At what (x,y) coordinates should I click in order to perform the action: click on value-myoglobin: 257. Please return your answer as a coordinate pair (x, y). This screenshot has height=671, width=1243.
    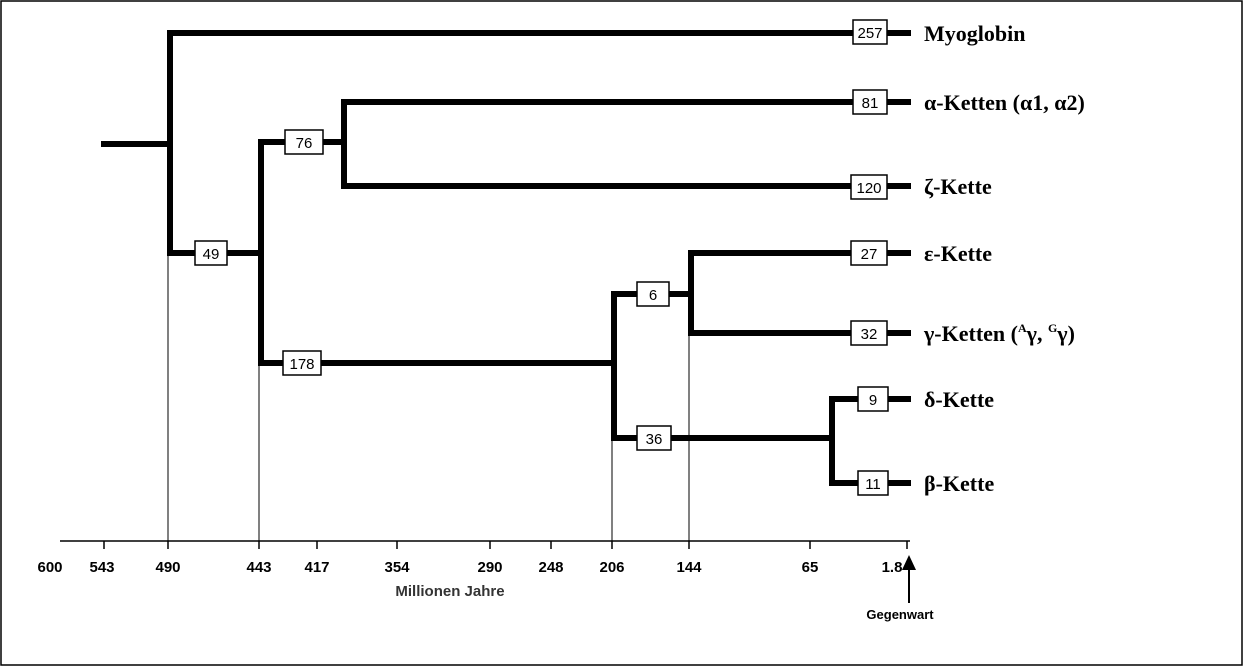
    Looking at the image, I should click on (869, 33).